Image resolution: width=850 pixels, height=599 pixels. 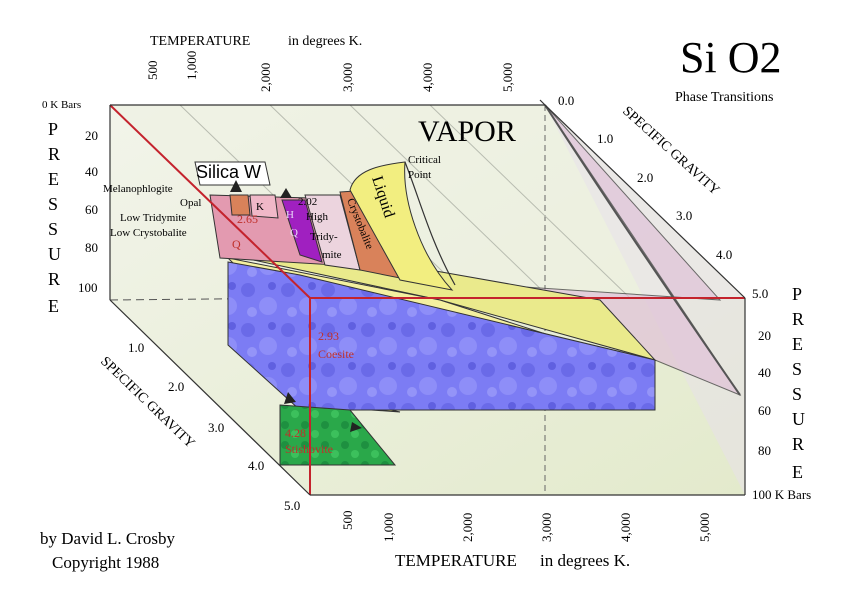 What do you see at coordinates (507, 77) in the screenshot?
I see `top-tick-5000: 5,000` at bounding box center [507, 77].